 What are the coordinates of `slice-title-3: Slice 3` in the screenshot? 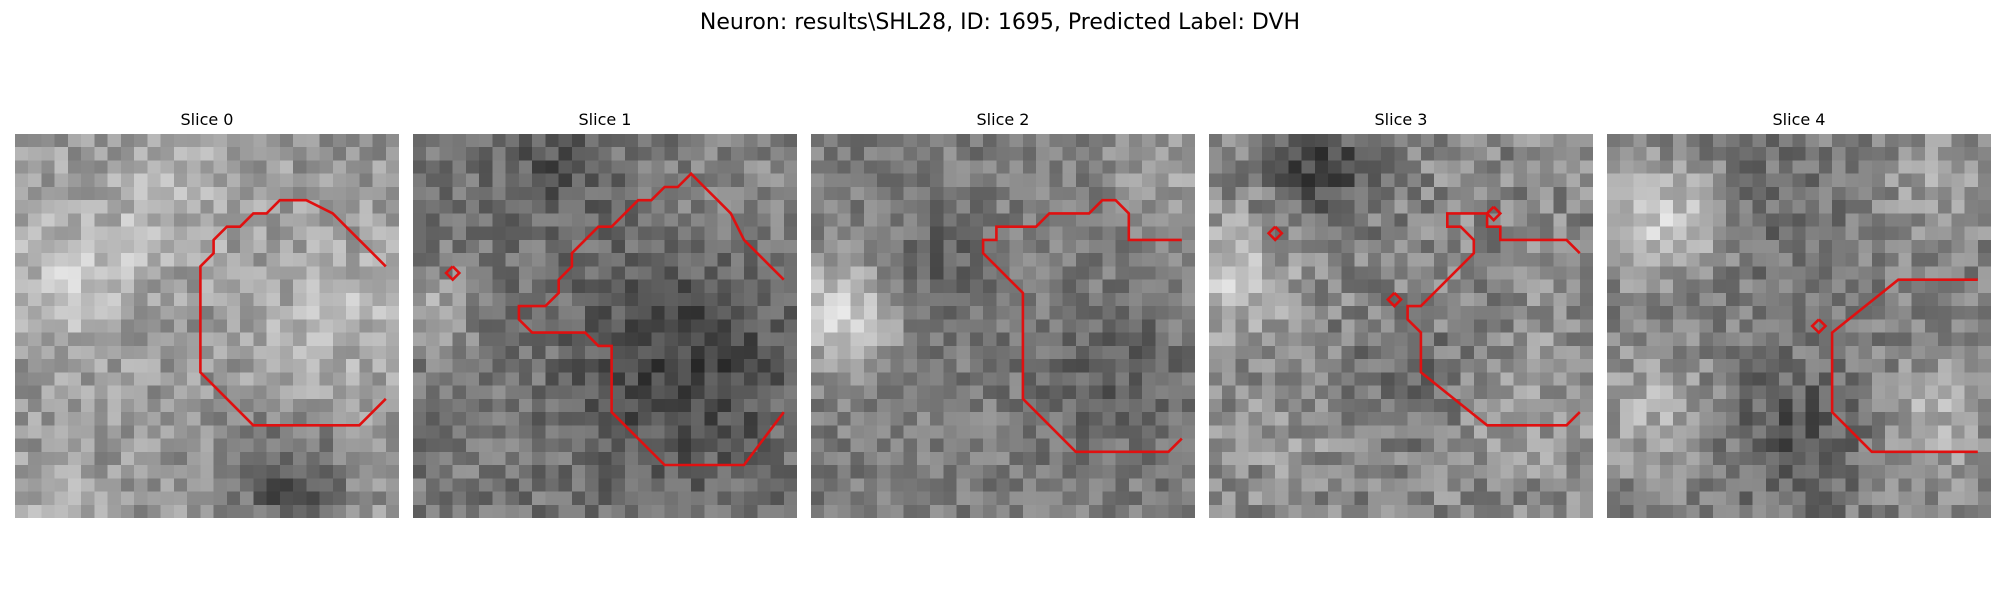 It's located at (1401, 119).